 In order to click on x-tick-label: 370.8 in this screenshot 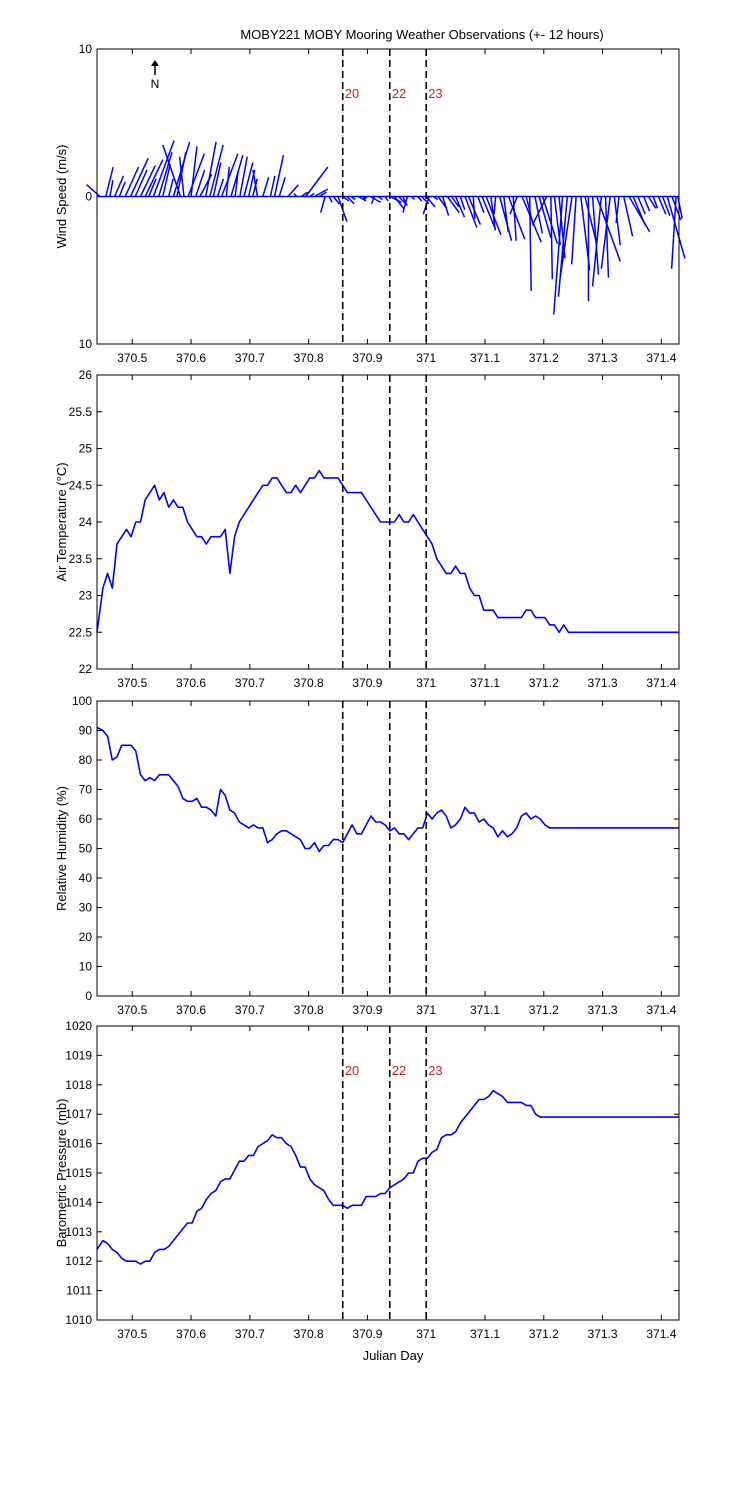, I will do `click(309, 358)`.